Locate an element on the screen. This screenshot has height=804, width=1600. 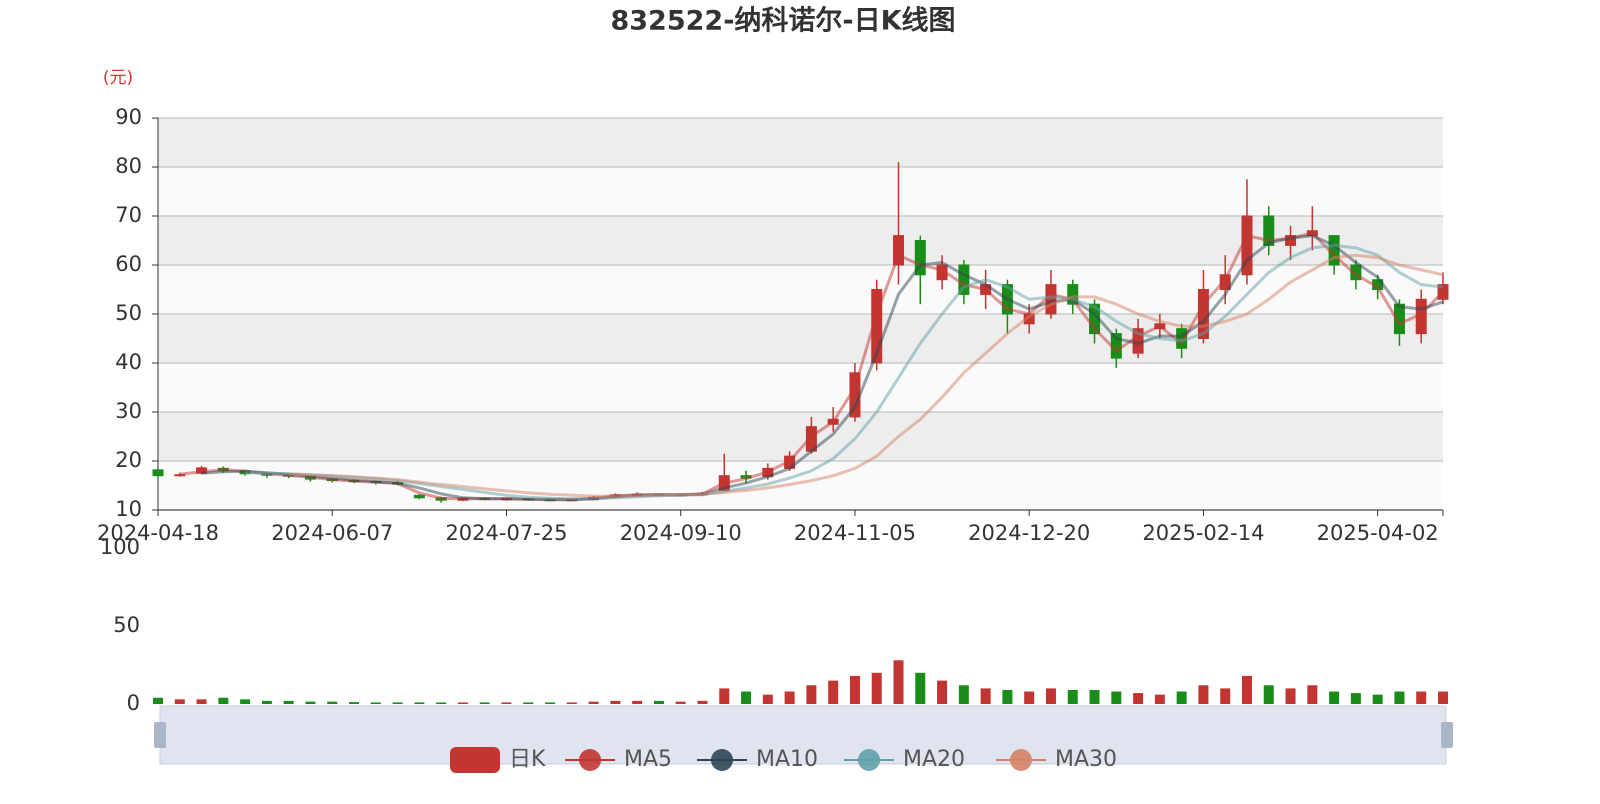
y-tick-label: 10 is located at coordinates (128, 509).